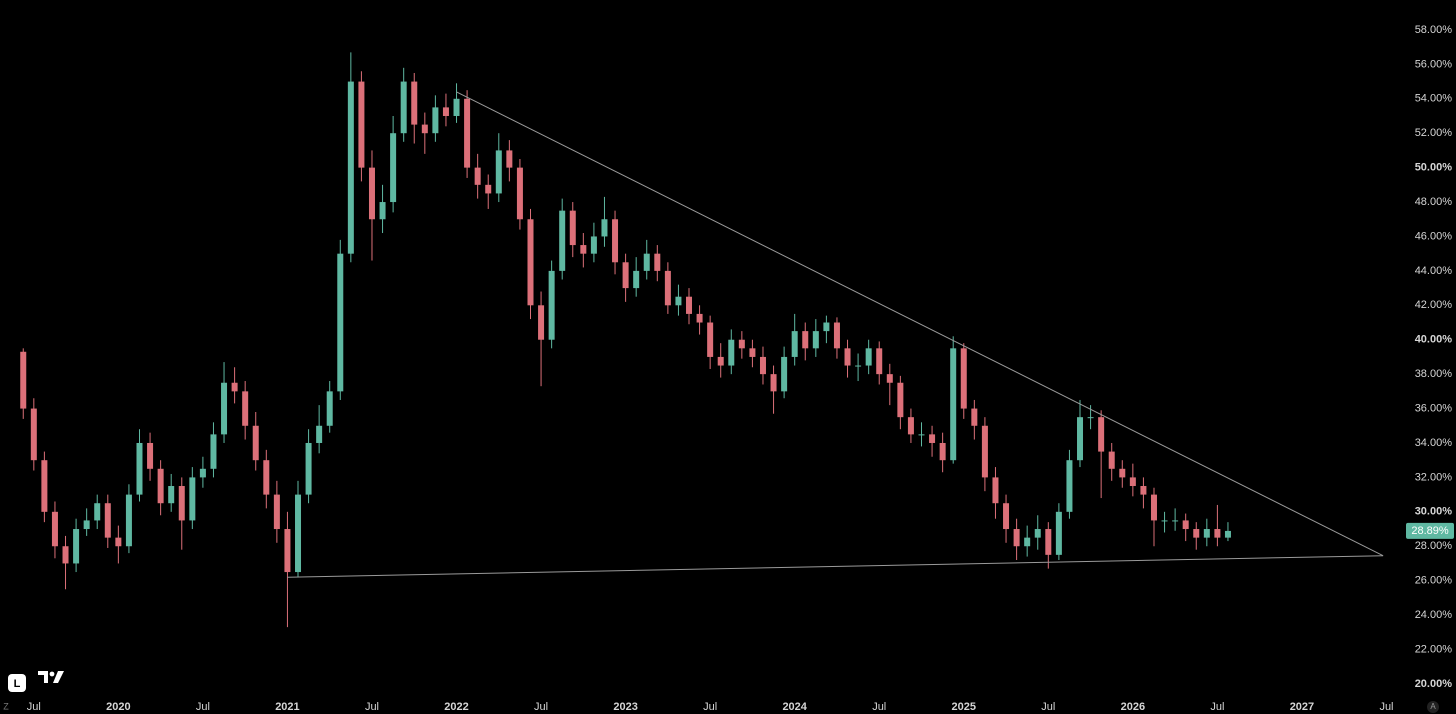 The image size is (1456, 714). I want to click on y-tick-label: 30.00%, so click(1434, 512).